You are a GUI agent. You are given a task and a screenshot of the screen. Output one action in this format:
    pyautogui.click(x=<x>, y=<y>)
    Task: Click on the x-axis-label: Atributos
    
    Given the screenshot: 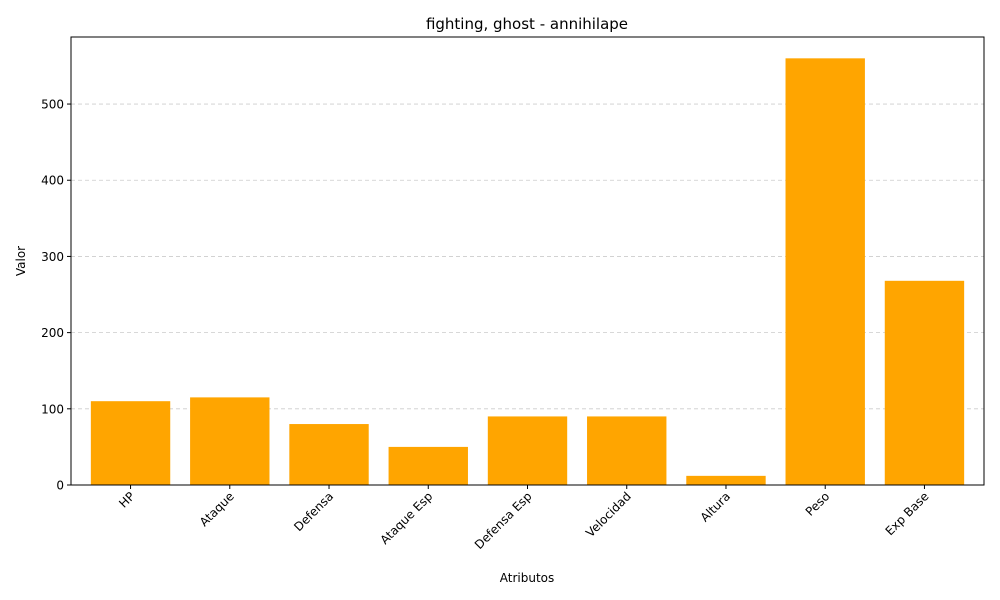 What is the action you would take?
    pyautogui.click(x=527, y=578)
    